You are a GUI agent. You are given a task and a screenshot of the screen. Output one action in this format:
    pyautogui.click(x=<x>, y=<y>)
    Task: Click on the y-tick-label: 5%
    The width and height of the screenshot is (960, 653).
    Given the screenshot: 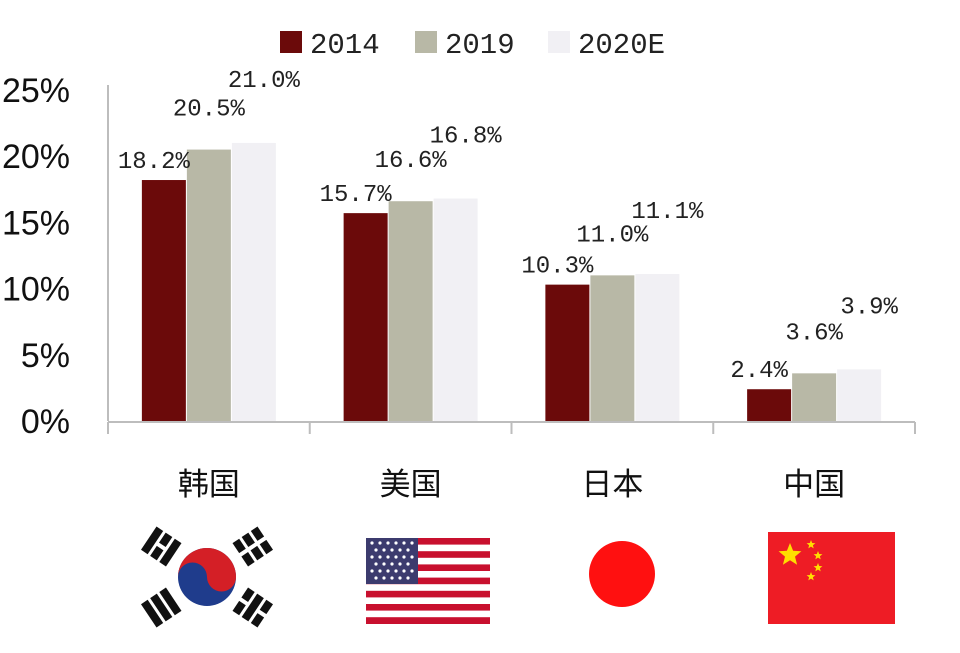 What is the action you would take?
    pyautogui.click(x=45, y=356)
    